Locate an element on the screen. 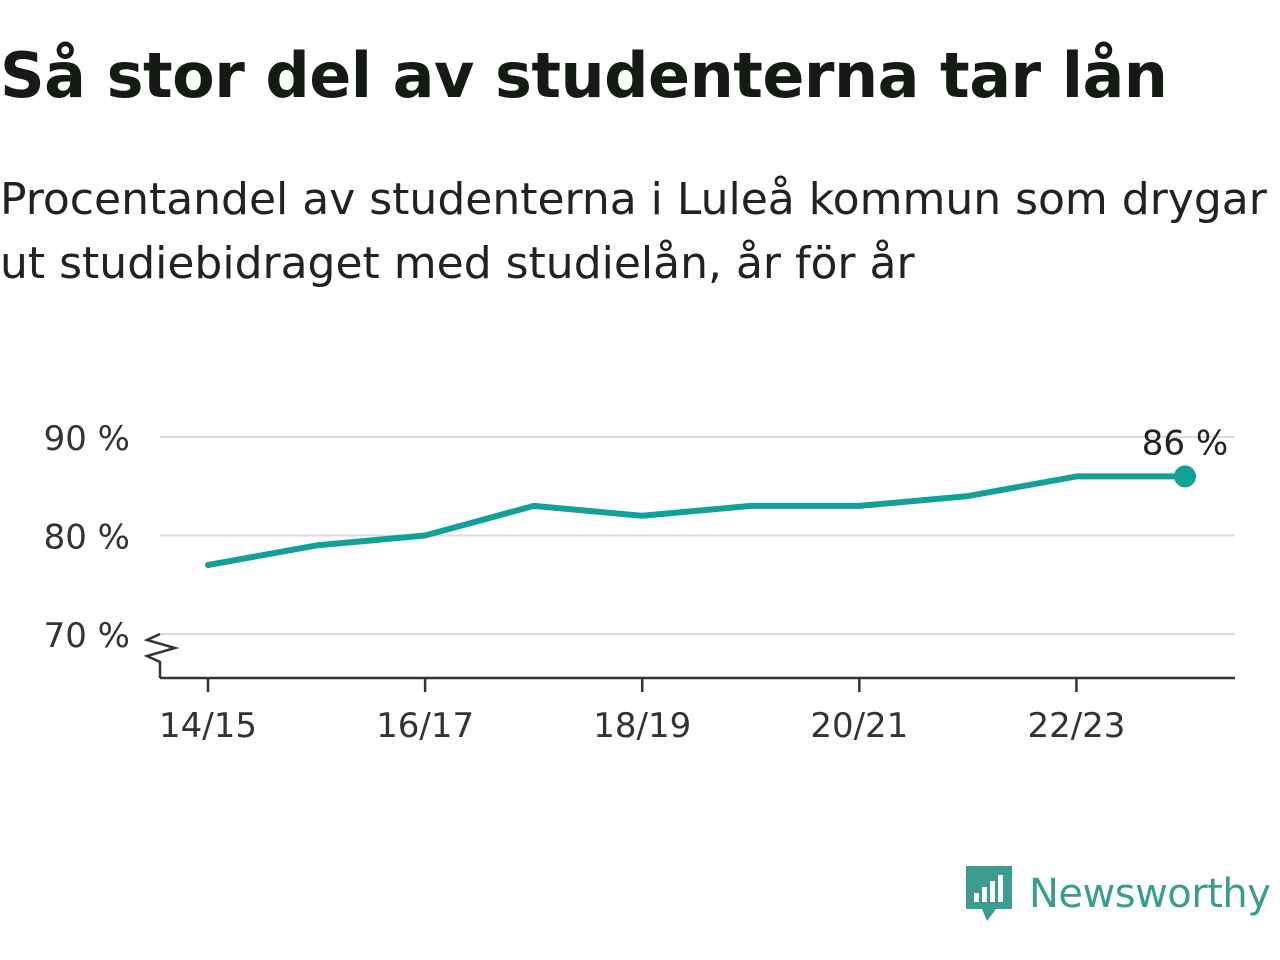 The height and width of the screenshot is (960, 1280). x-tick-label: 22/23 is located at coordinates (1076, 726).